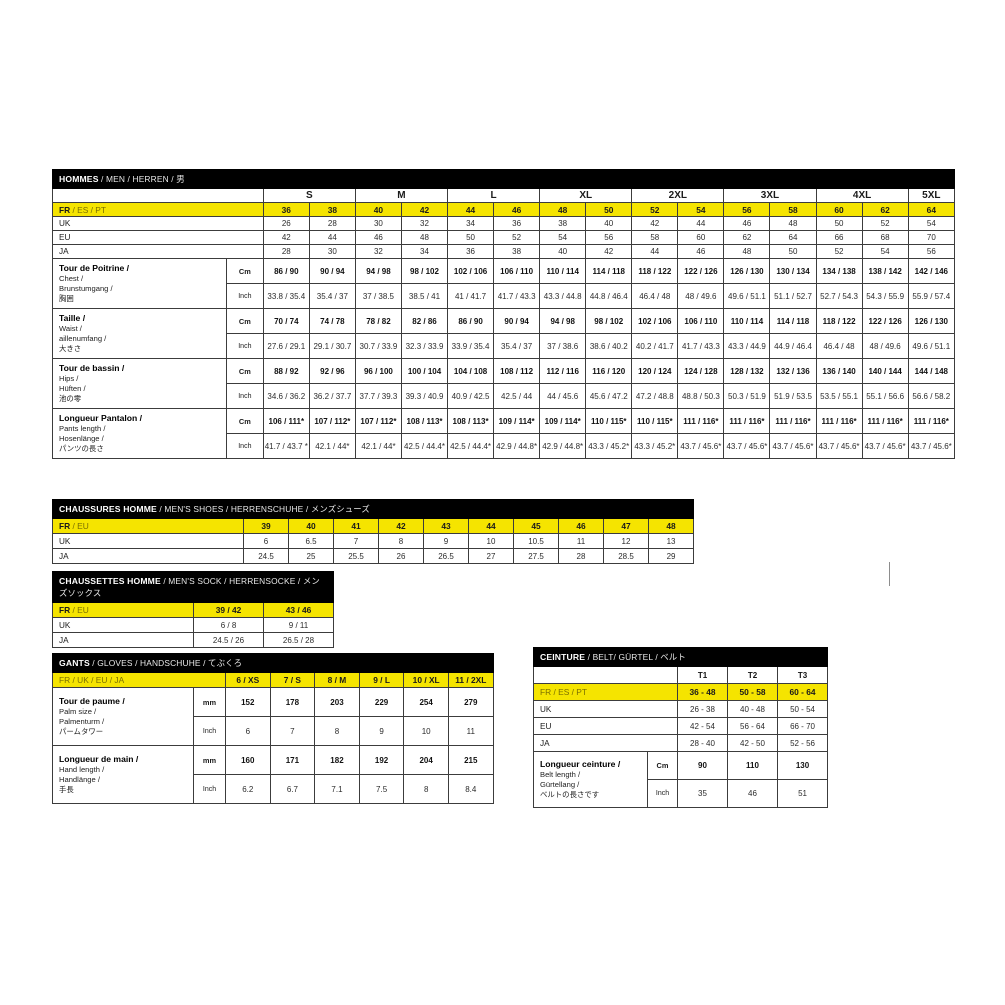  What do you see at coordinates (471, 209) in the screenshot?
I see `mens-fr-cell: 44` at bounding box center [471, 209].